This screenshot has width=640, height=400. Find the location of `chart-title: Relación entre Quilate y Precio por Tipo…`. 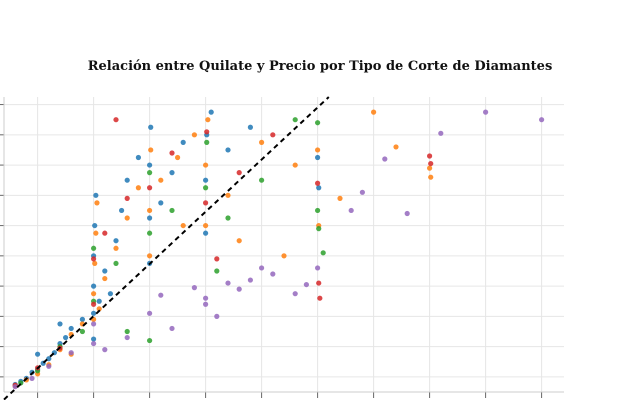

chart-title: Relación entre Quilate y Precio por Tipo… is located at coordinates (320, 66).